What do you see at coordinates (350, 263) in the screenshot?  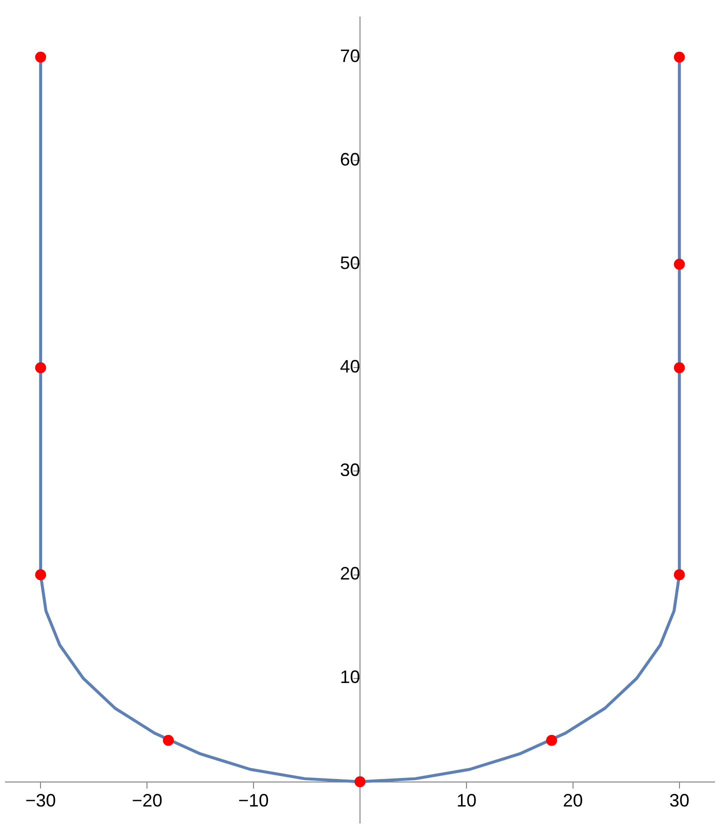 I see `y-tick-label: 50` at bounding box center [350, 263].